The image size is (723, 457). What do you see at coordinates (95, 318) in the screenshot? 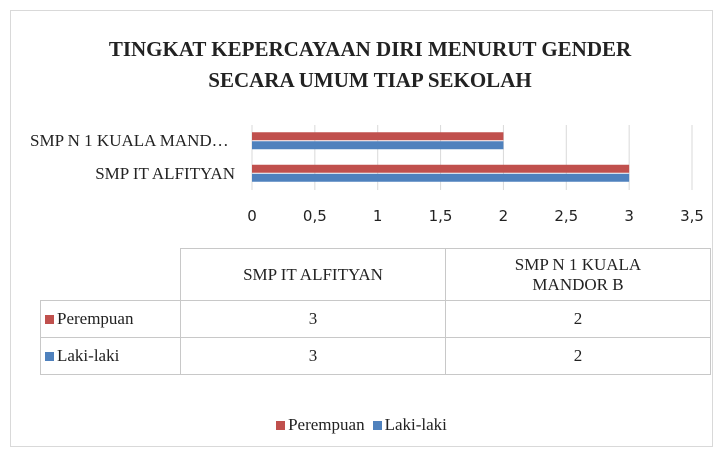
I see `row-label: Perempuan` at bounding box center [95, 318].